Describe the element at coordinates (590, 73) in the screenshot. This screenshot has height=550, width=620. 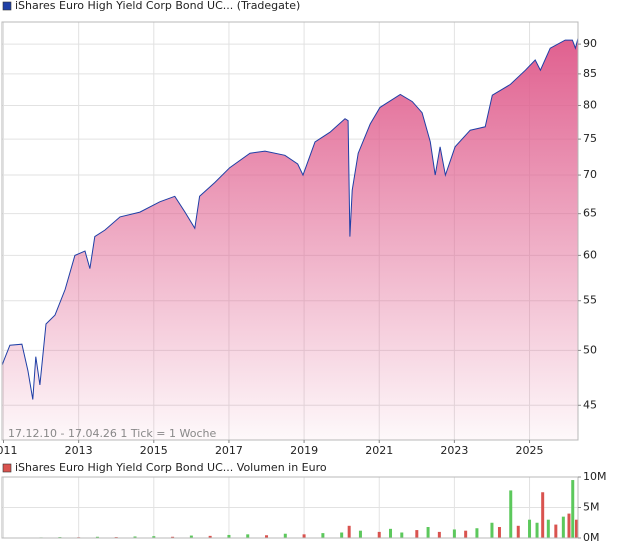
I see `y-tick-label: 85` at that location.